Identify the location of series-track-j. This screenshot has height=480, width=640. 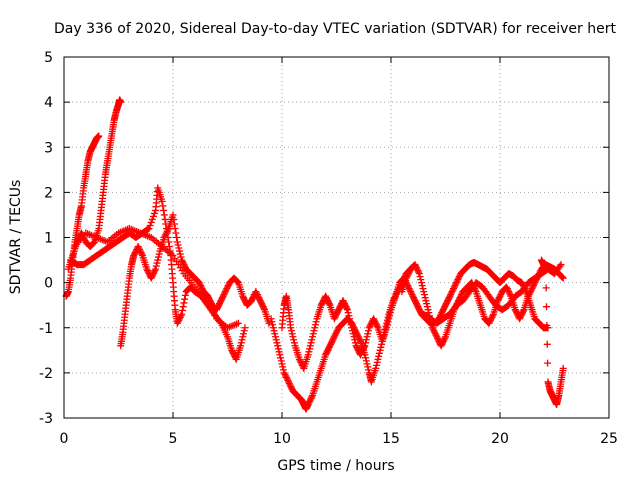
(552, 332).